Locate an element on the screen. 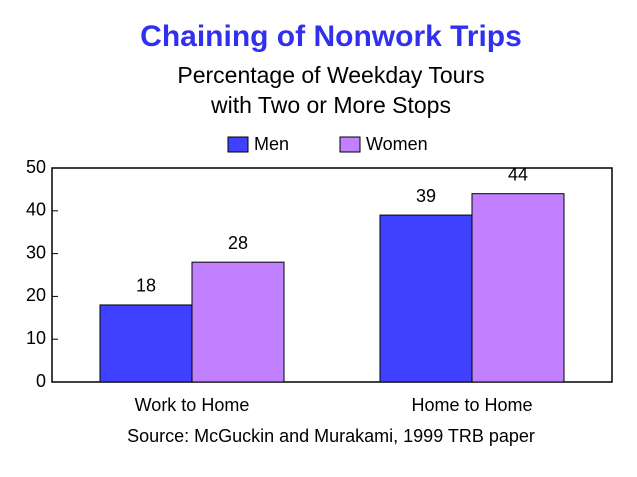 This screenshot has height=477, width=637. x-tick-label: Home to Home is located at coordinates (471, 405).